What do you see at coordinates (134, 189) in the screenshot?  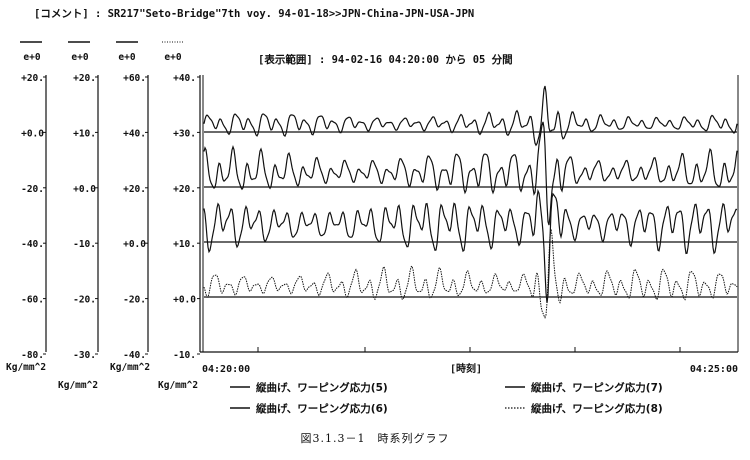 I see `axis3-tick-label: +20.` at bounding box center [134, 189].